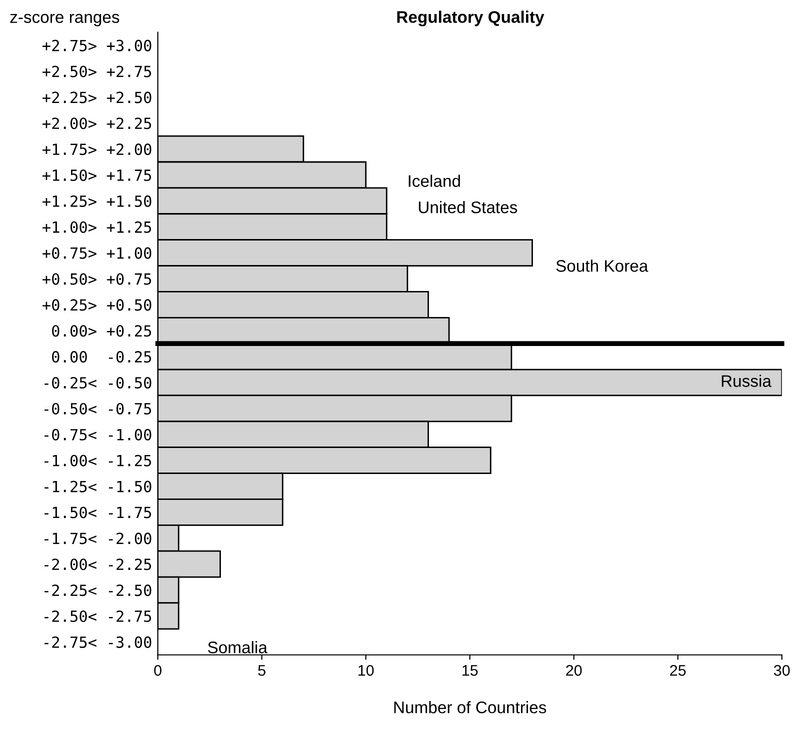 This screenshot has width=797, height=751. What do you see at coordinates (98, 383) in the screenshot?
I see `y-tick-label: -0.25< -0.50` at bounding box center [98, 383].